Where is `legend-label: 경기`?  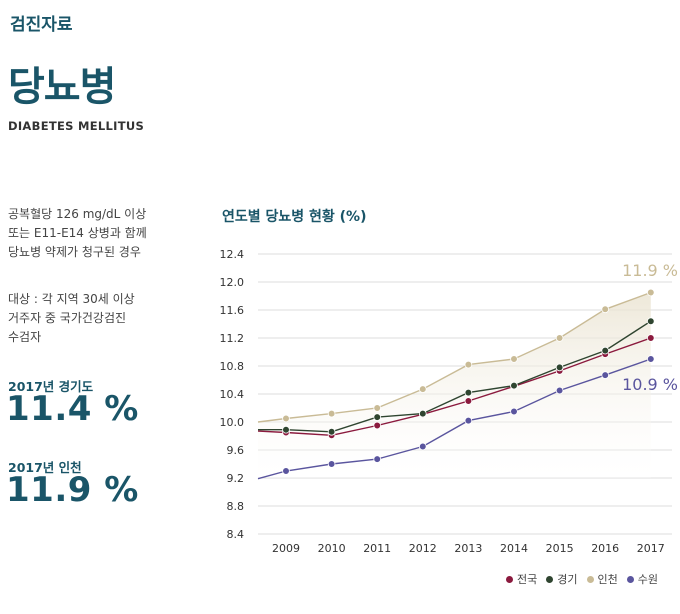 legend-label: 경기 is located at coordinates (567, 579).